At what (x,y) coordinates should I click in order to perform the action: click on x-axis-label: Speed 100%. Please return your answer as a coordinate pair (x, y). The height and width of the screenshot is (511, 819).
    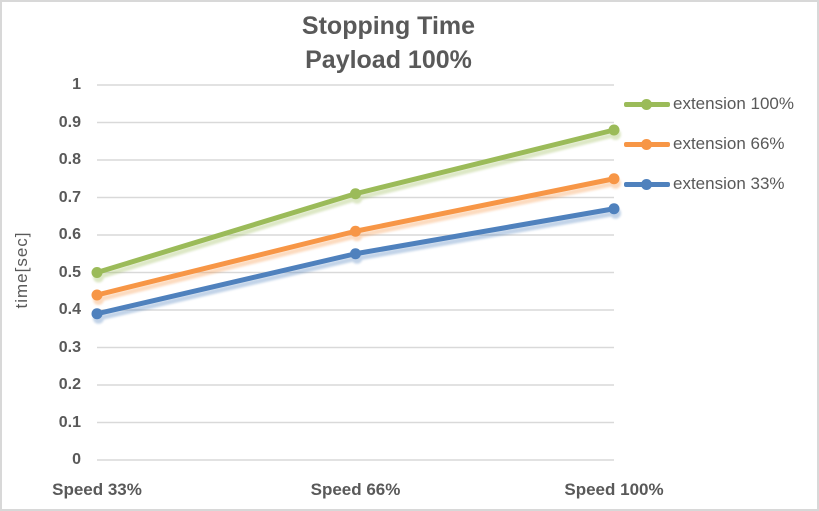
    Looking at the image, I should click on (614, 489).